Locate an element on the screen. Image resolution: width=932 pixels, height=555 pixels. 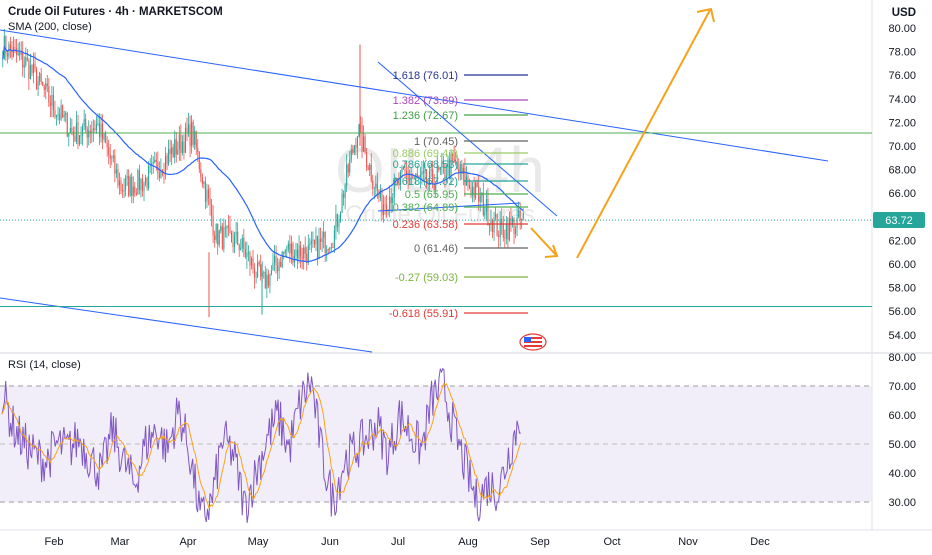
price-tick-label: 80.00 is located at coordinates (902, 29).